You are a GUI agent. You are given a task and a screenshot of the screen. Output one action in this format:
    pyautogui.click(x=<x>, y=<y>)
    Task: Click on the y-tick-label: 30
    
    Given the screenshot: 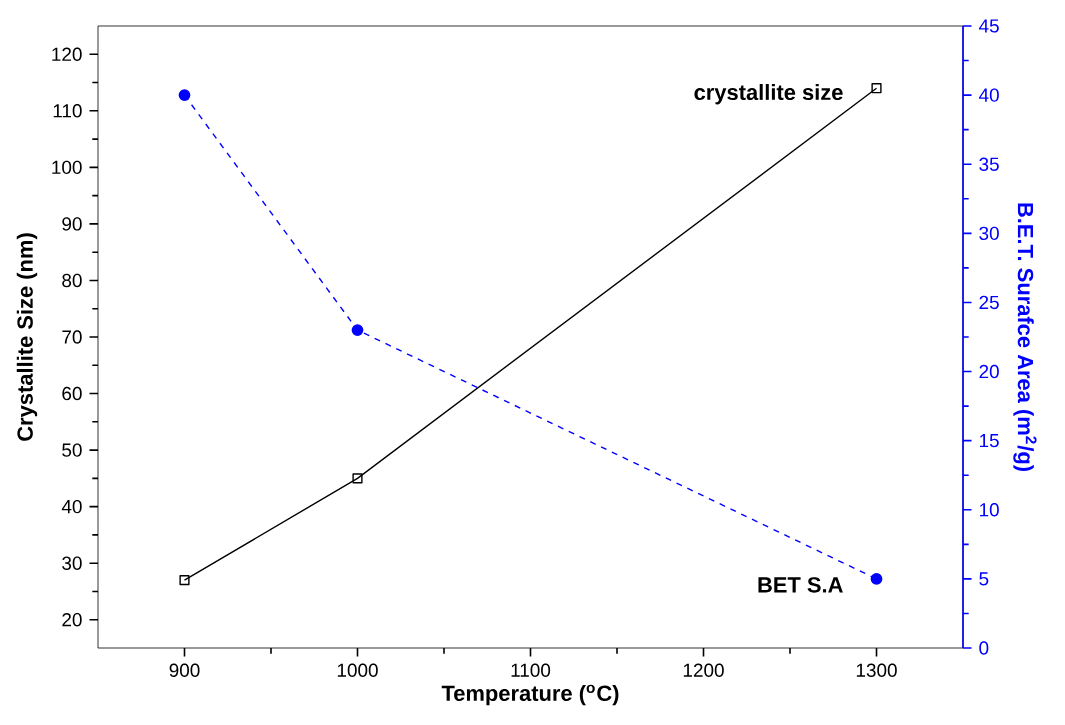 What is the action you would take?
    pyautogui.click(x=72, y=563)
    